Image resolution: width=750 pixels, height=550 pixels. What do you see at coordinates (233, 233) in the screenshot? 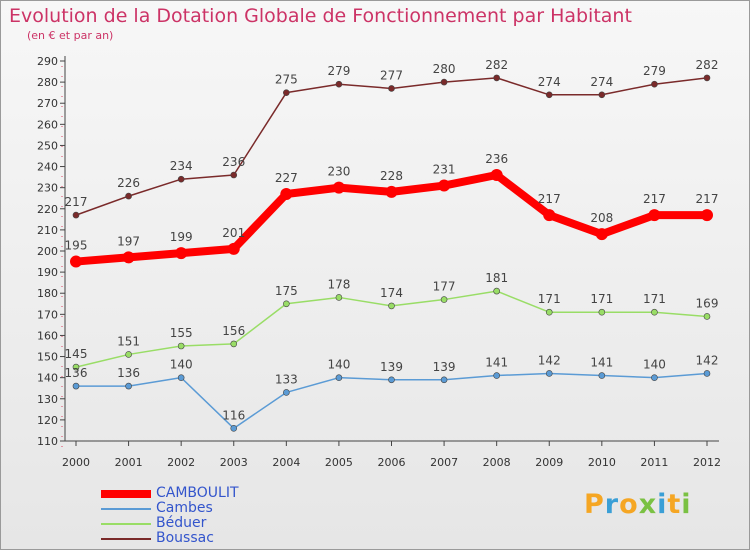
I see `data-label: 201` at bounding box center [233, 233].